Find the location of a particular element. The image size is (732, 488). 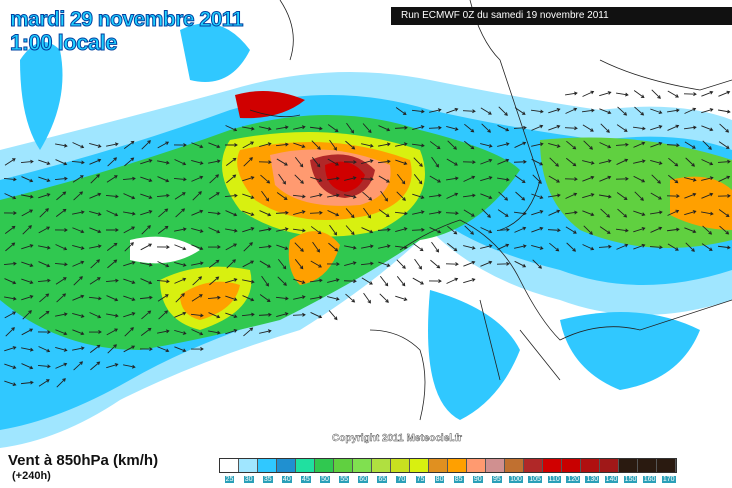

forecast-time: 1:00 locale is located at coordinates (63, 43).